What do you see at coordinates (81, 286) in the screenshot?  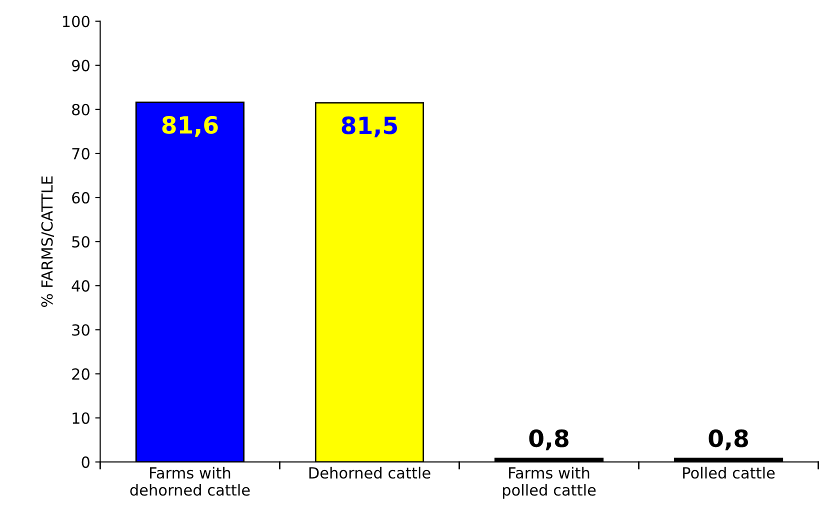 I see `y-tick-label: 40` at bounding box center [81, 286].